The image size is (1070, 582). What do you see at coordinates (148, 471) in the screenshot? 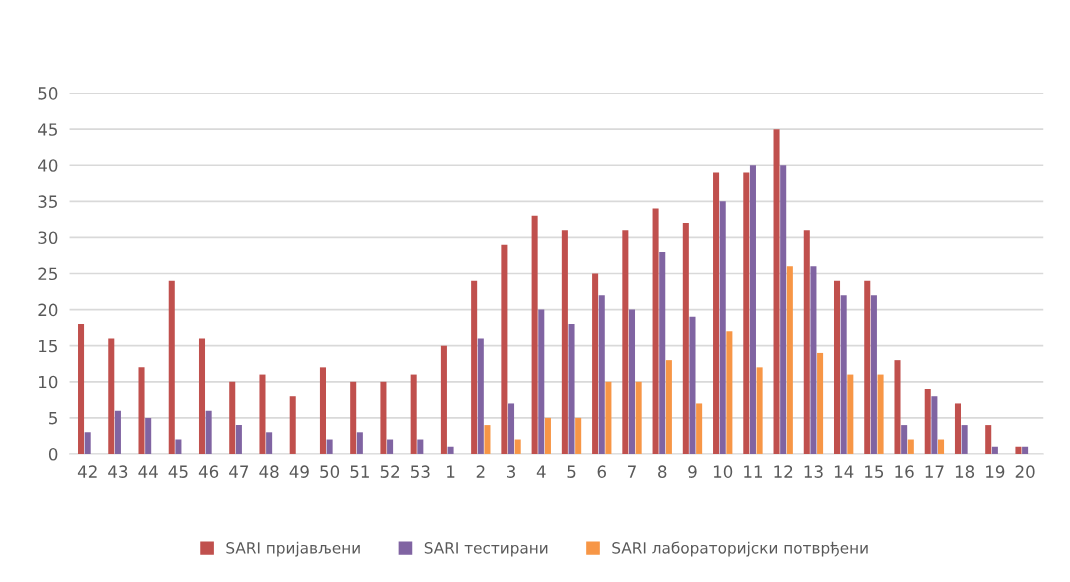
I see `x-tick-label: 44` at bounding box center [148, 471].